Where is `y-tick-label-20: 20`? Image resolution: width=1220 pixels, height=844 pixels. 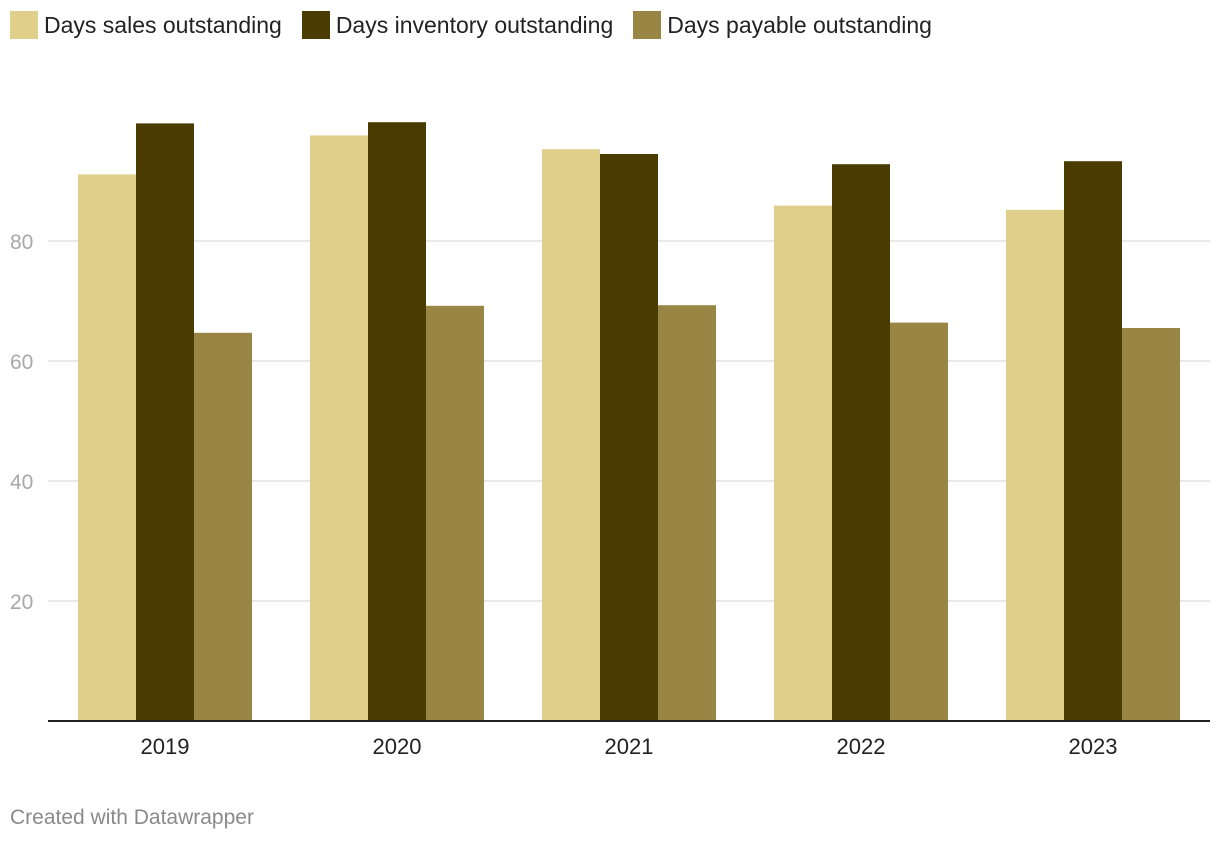
y-tick-label-20: 20 is located at coordinates (21, 602).